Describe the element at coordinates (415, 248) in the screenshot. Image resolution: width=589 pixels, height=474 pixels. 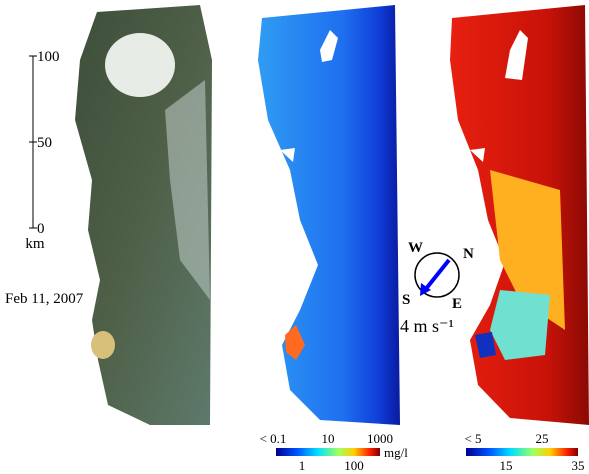
I see `compass-w: W` at that location.